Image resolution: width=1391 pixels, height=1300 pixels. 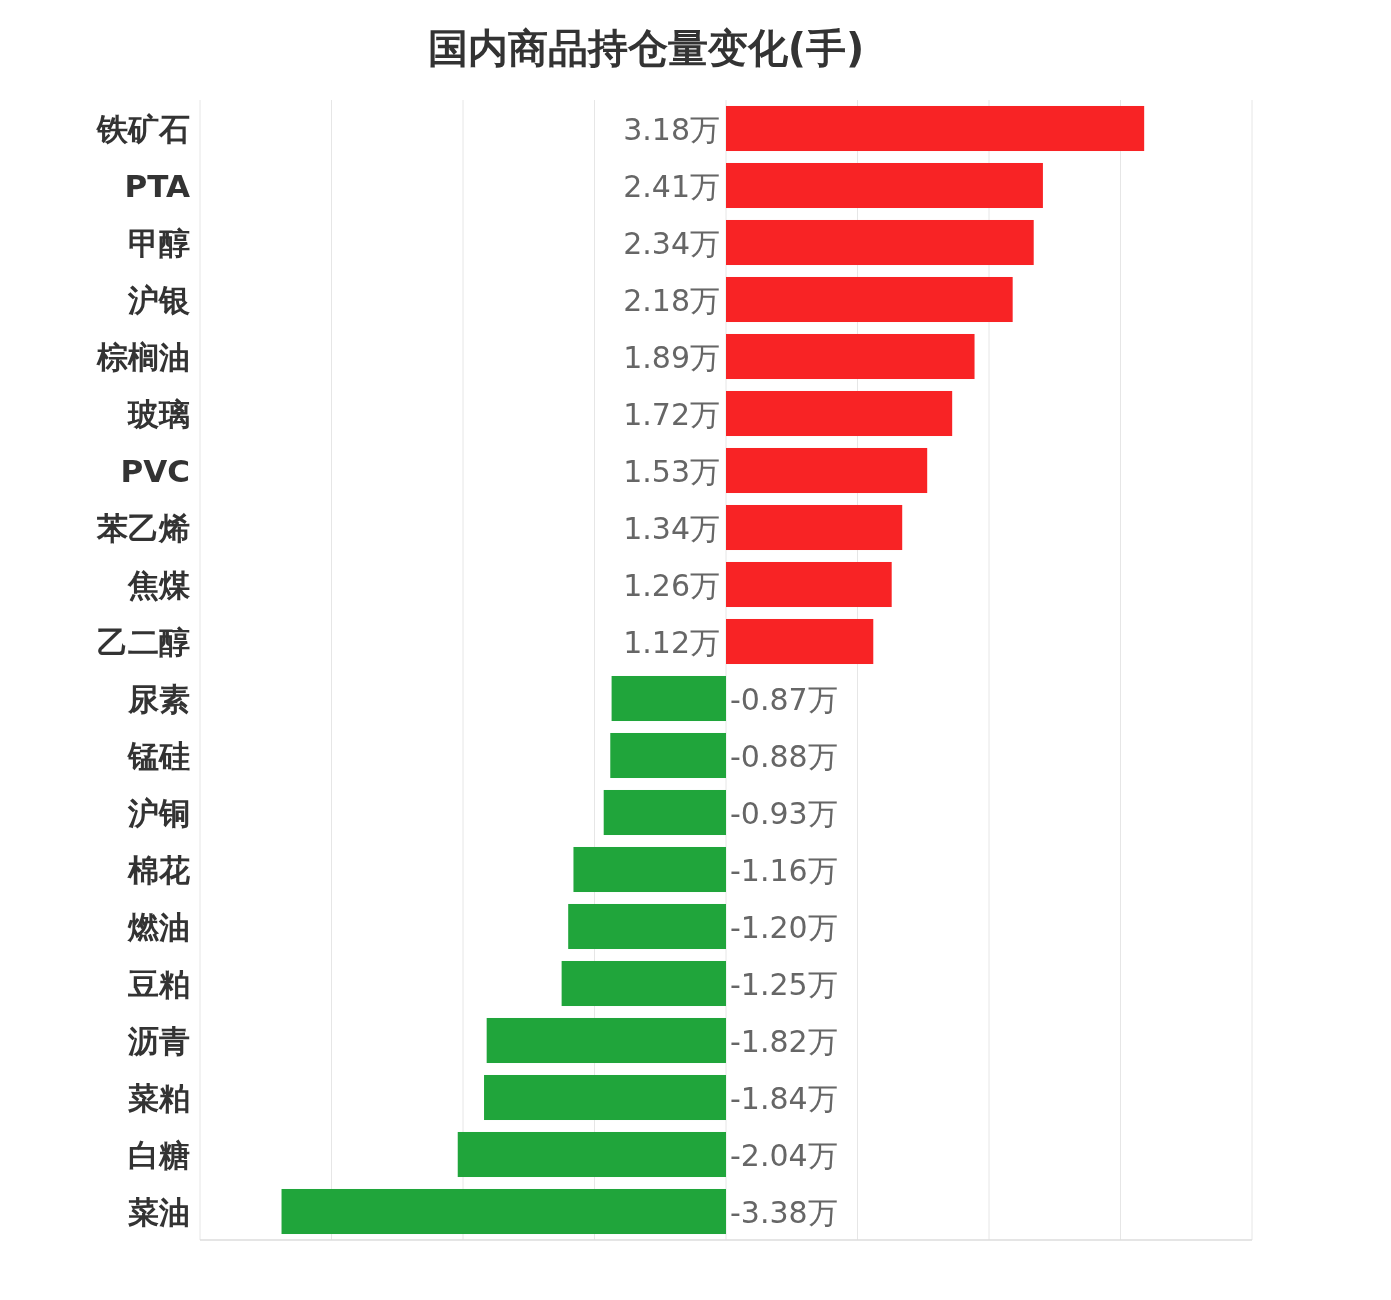 I want to click on value-label: 1.53万, so click(x=671, y=471).